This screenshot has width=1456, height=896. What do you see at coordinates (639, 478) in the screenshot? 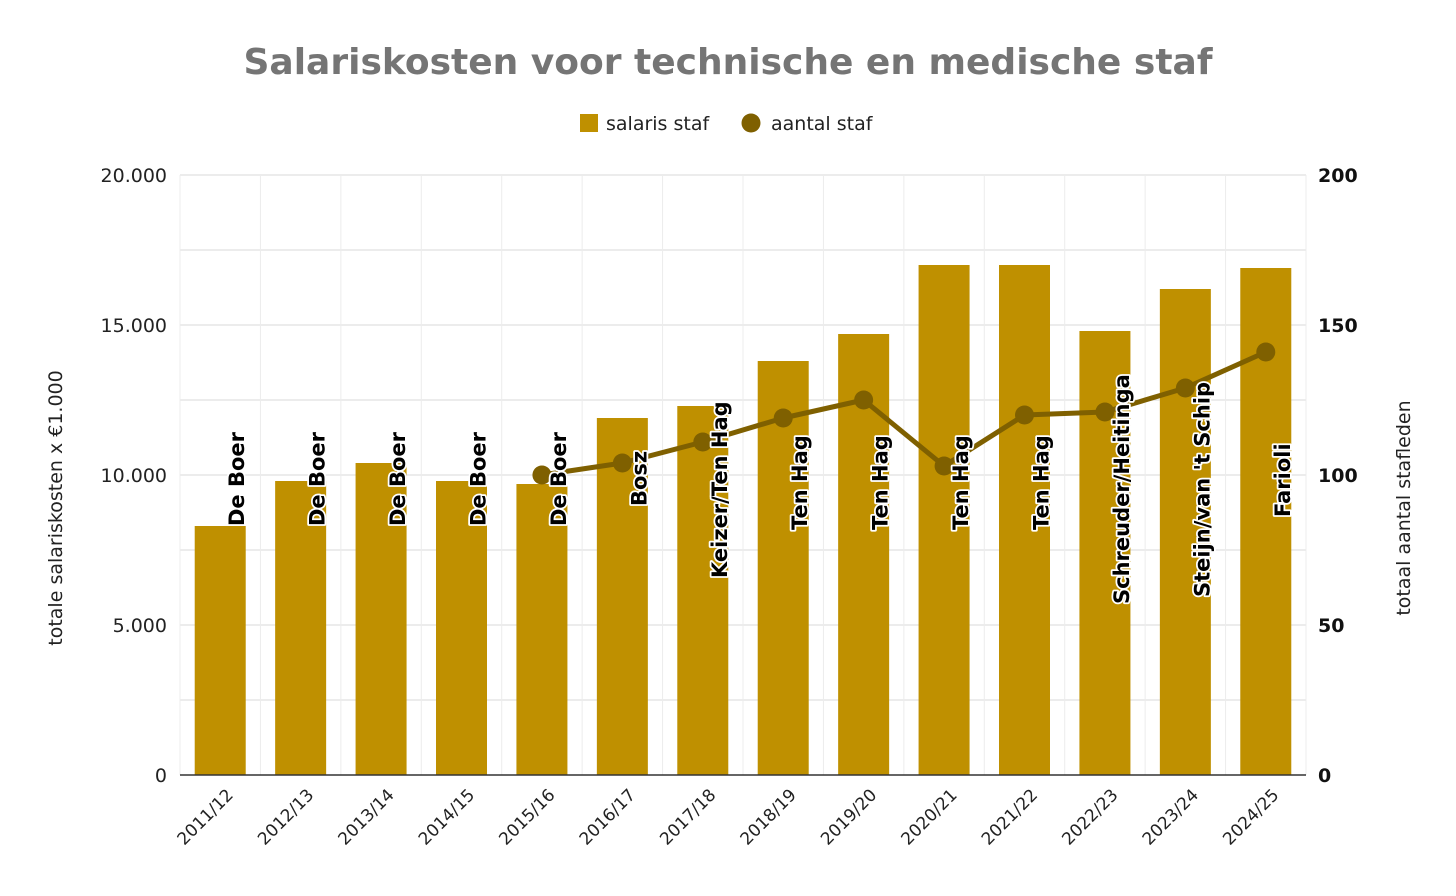
I see `coach-label: Bosz` at bounding box center [639, 478].